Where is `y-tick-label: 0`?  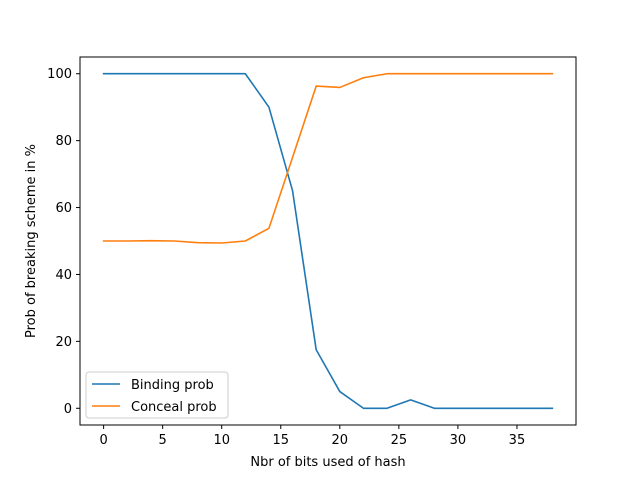
y-tick-label: 0 is located at coordinates (68, 409).